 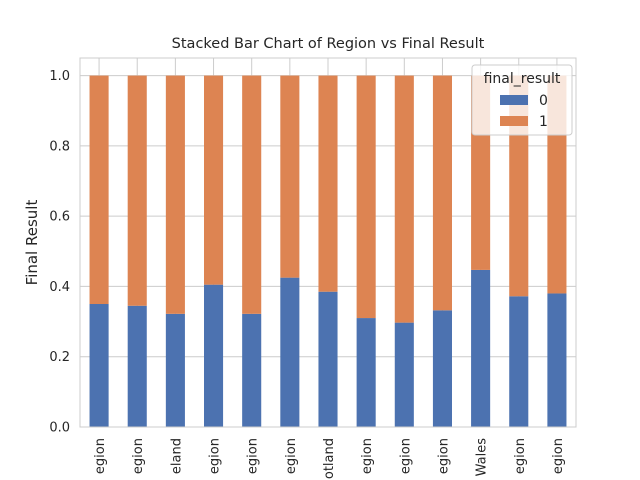 What do you see at coordinates (543, 122) in the screenshot?
I see `legend-label-series-1: 1` at bounding box center [543, 122].